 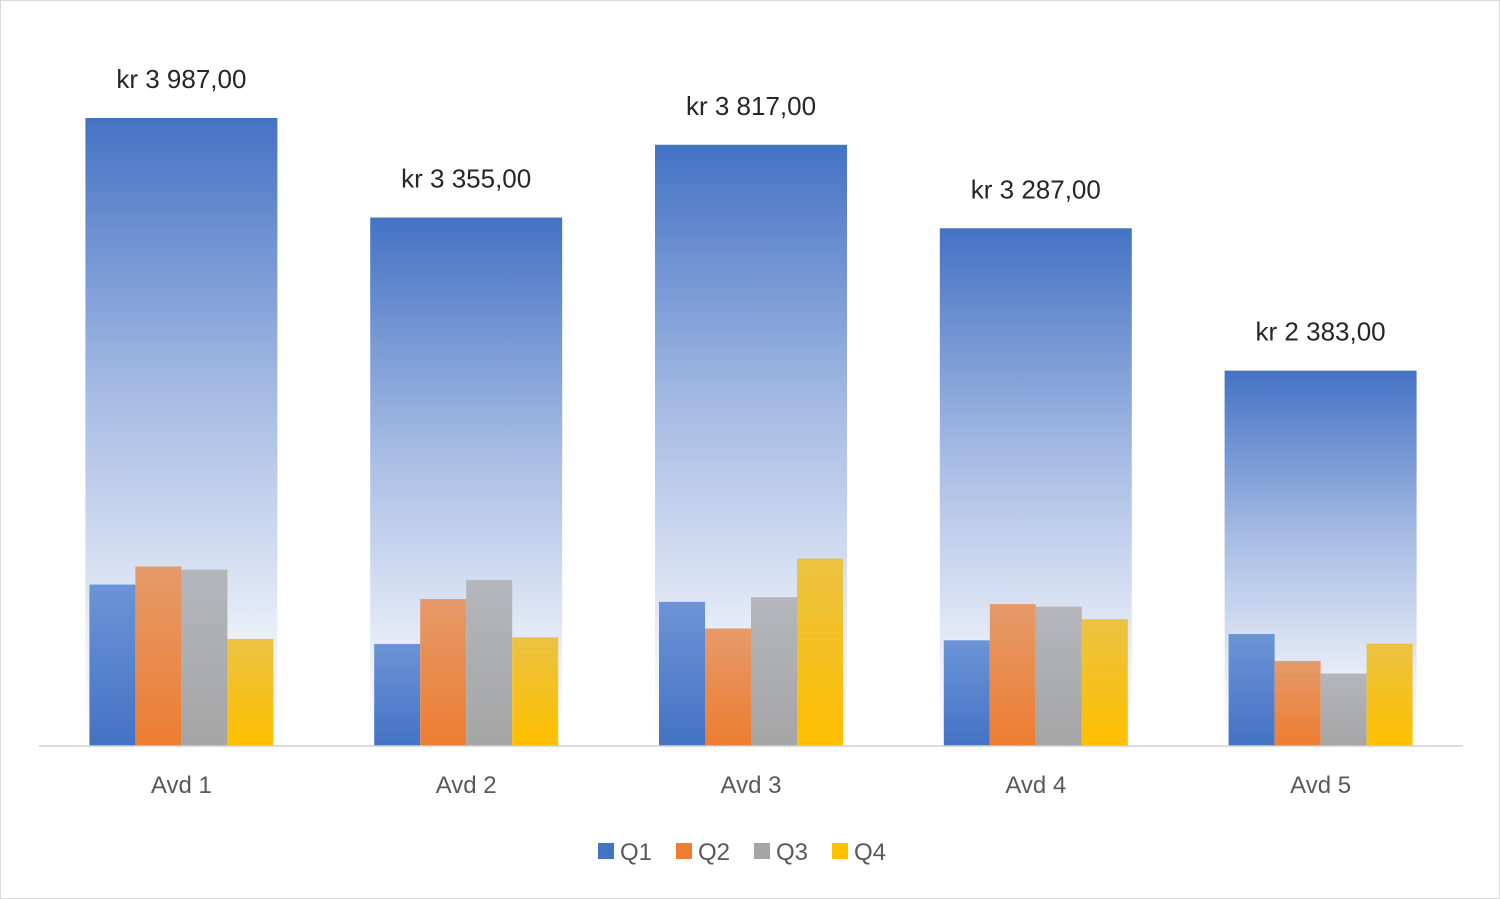 What do you see at coordinates (714, 852) in the screenshot?
I see `legend-label-q2: Q2` at bounding box center [714, 852].